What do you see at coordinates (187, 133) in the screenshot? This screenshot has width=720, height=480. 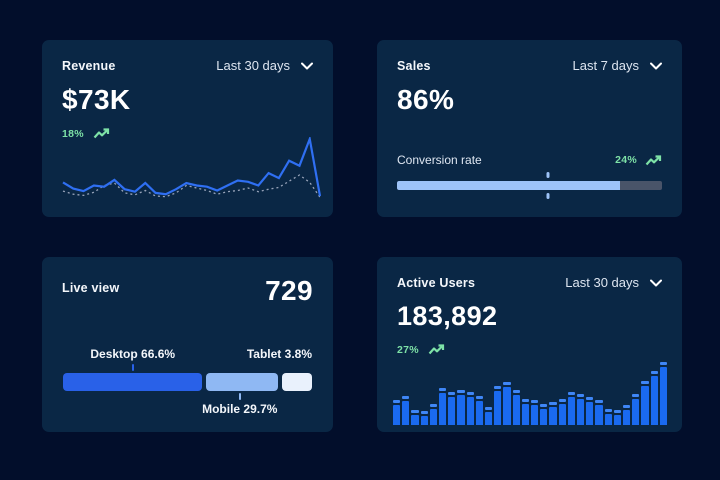 I see `revenue-delta-row: 18%` at bounding box center [187, 133].